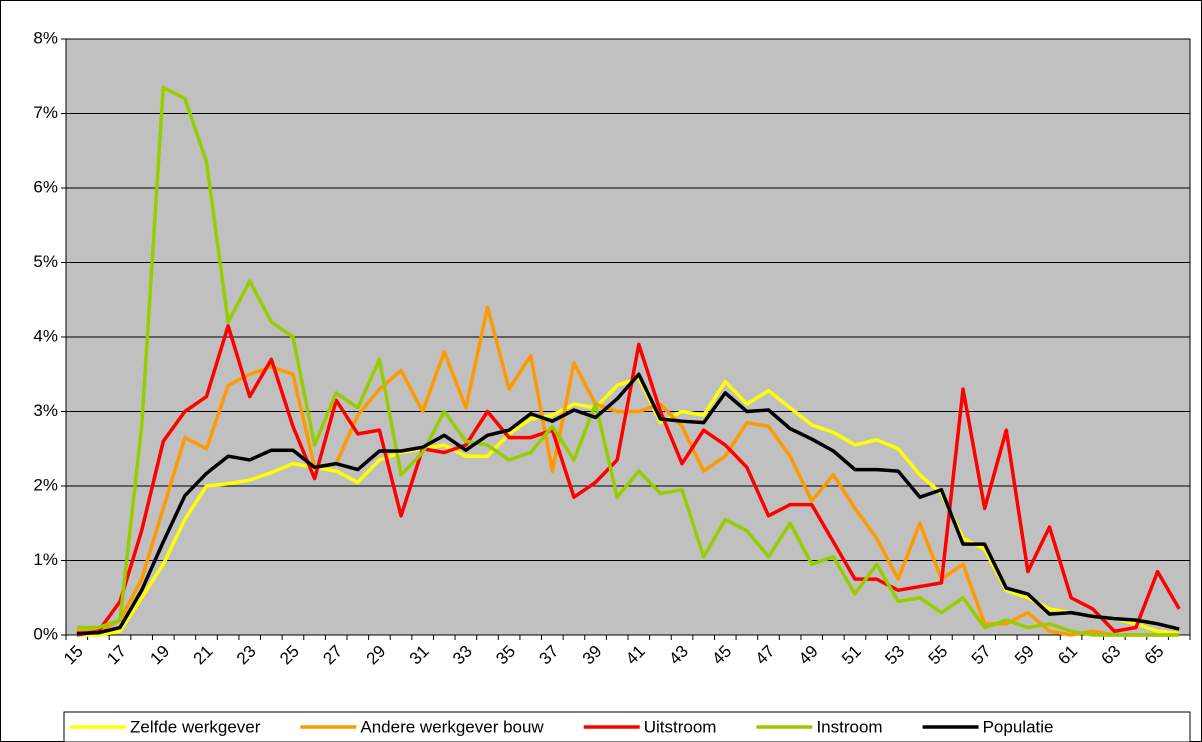 The width and height of the screenshot is (1202, 742). What do you see at coordinates (45, 410) in the screenshot?
I see `y-tick-label: 3%` at bounding box center [45, 410].